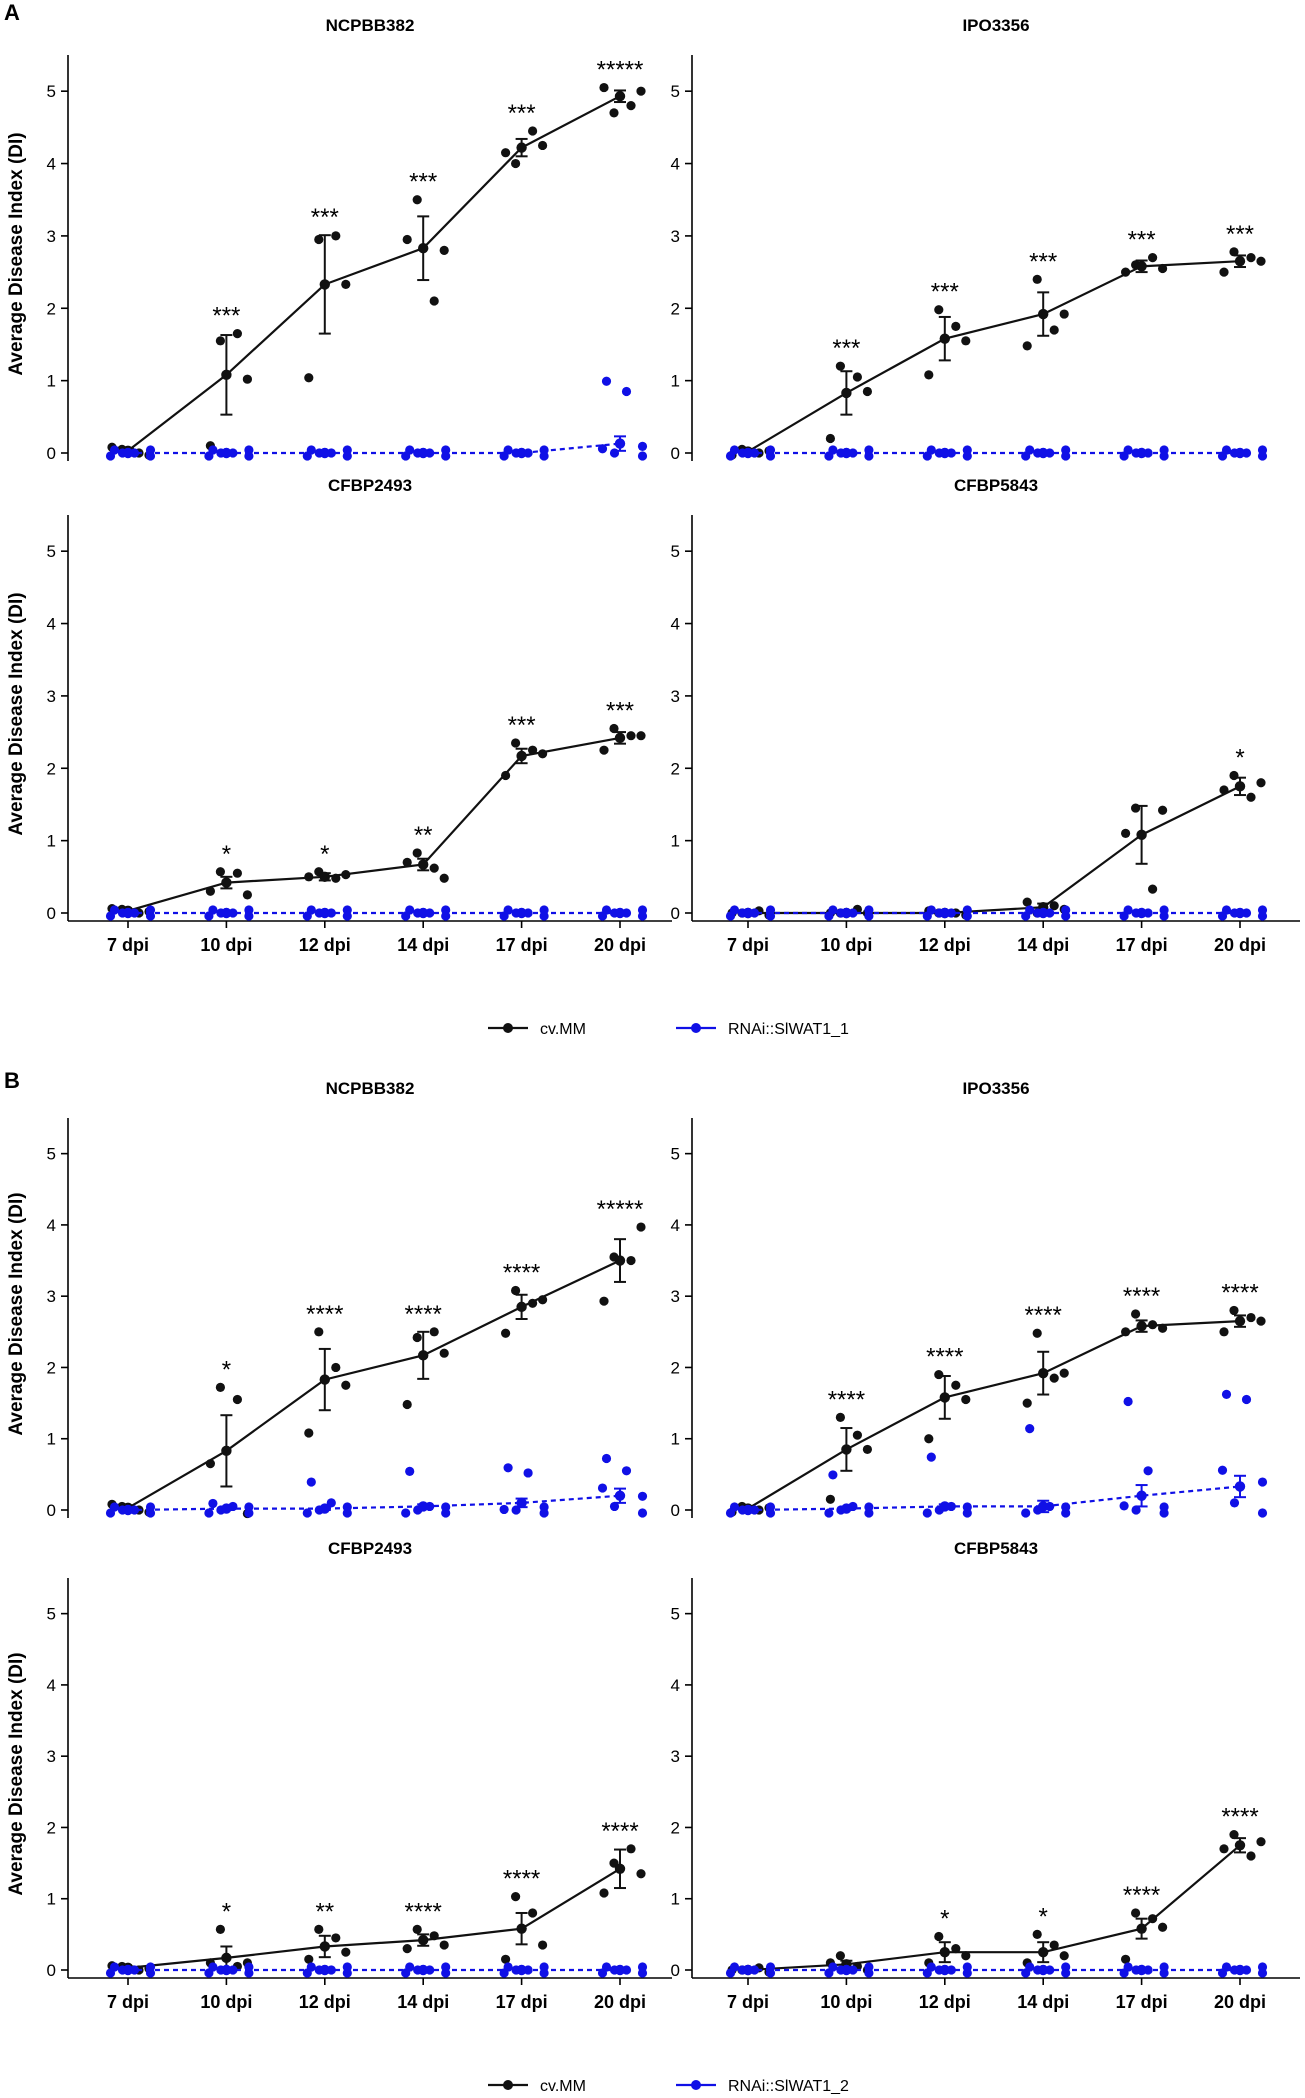  I want to click on x-tick-label: 17 dpi, so click(1142, 2002).